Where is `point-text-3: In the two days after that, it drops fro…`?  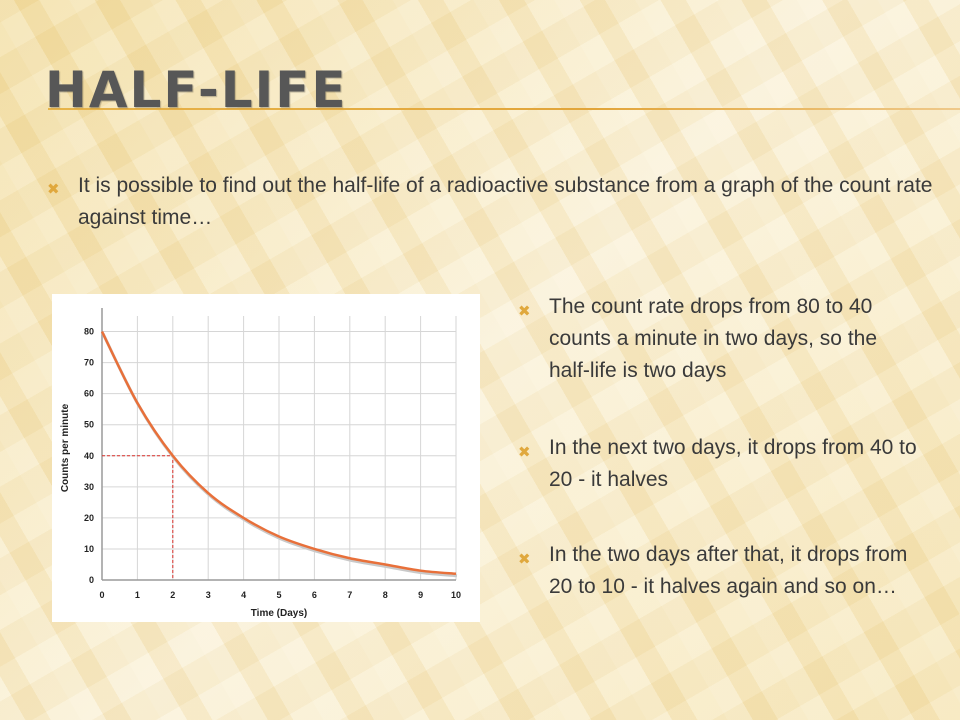 point-text-3: In the two days after that, it drops fro… is located at coordinates (728, 570).